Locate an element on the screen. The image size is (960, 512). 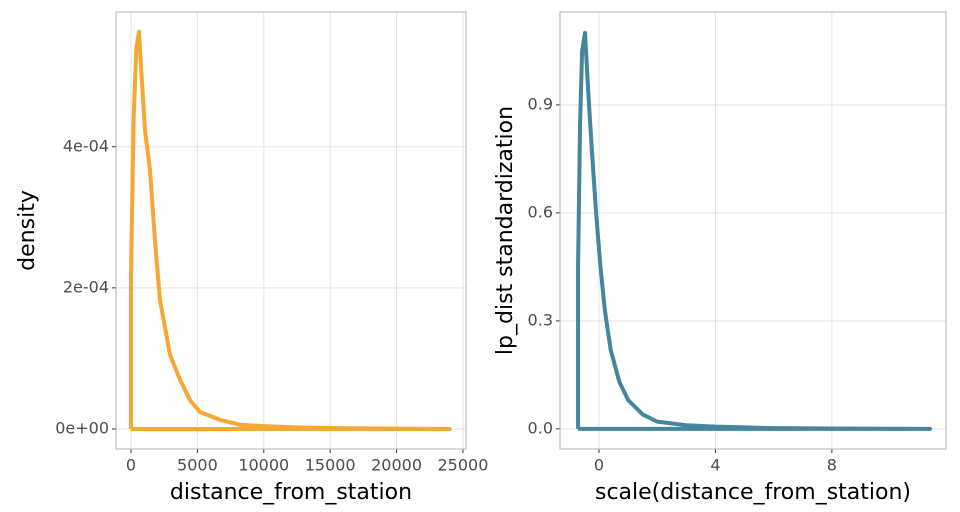
x-tick-label: 8 is located at coordinates (832, 465).